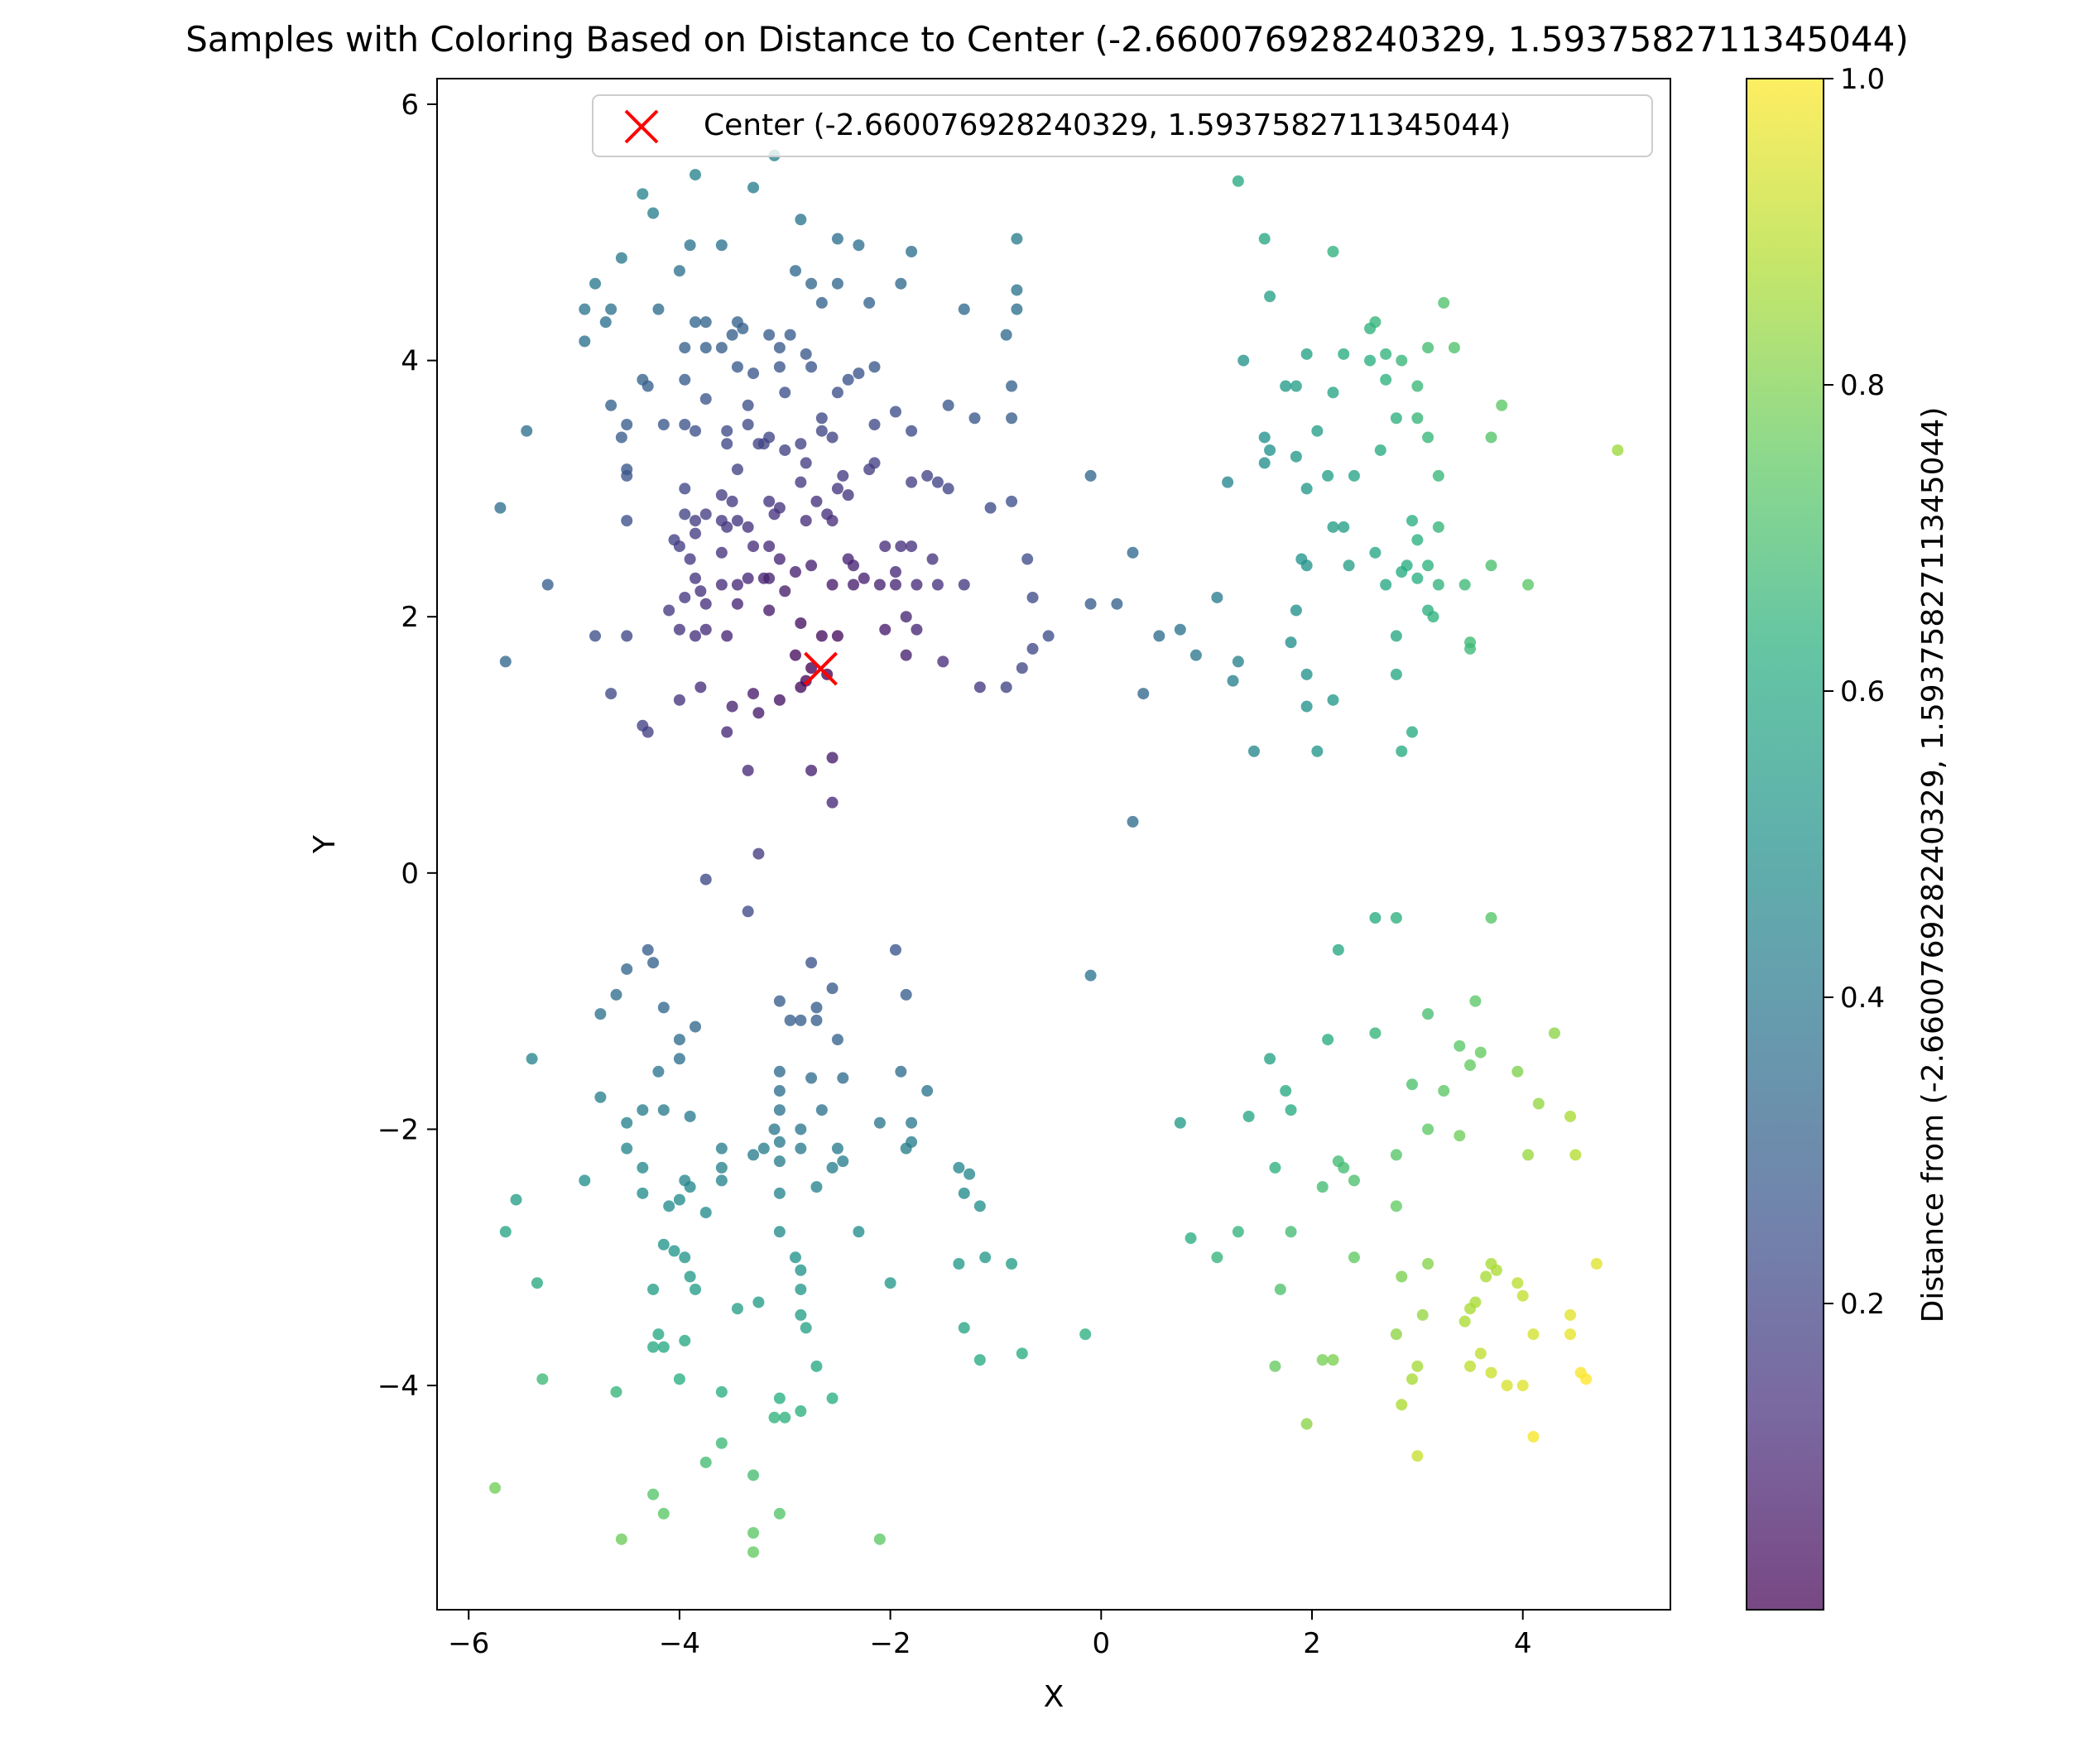  What do you see at coordinates (407, 746) in the screenshot?
I see `y-axis-ticks: −4 −2 0 2 4 6` at bounding box center [407, 746].